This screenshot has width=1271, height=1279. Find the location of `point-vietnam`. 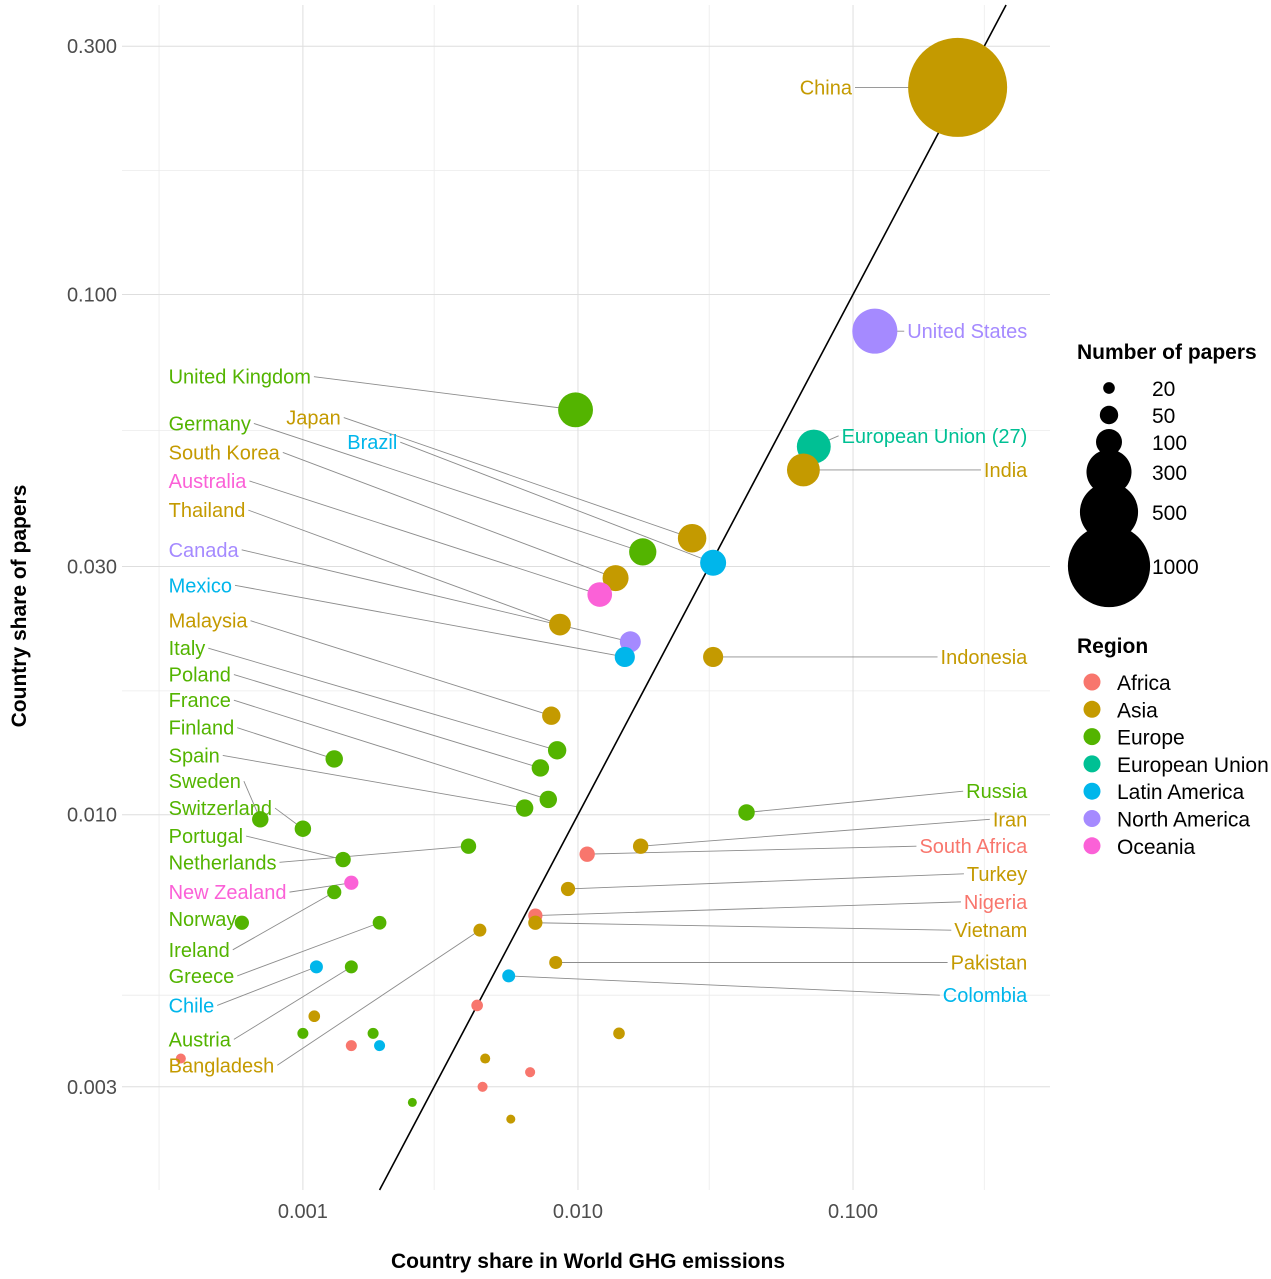

point-vietnam is located at coordinates (535, 922).